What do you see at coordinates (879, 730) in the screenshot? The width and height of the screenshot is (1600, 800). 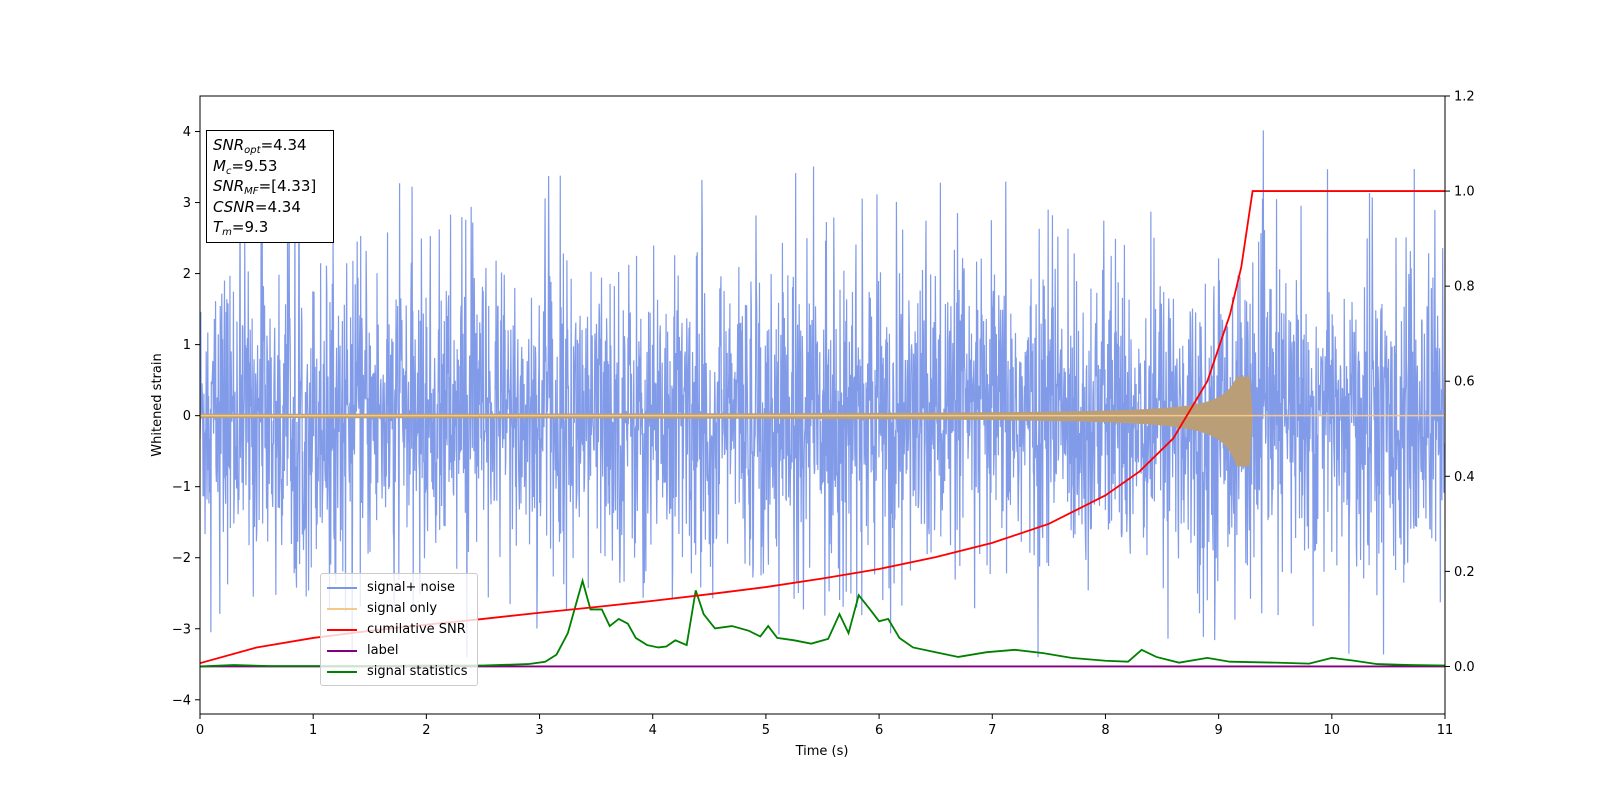 I see `x-tick-label: 6` at bounding box center [879, 730].